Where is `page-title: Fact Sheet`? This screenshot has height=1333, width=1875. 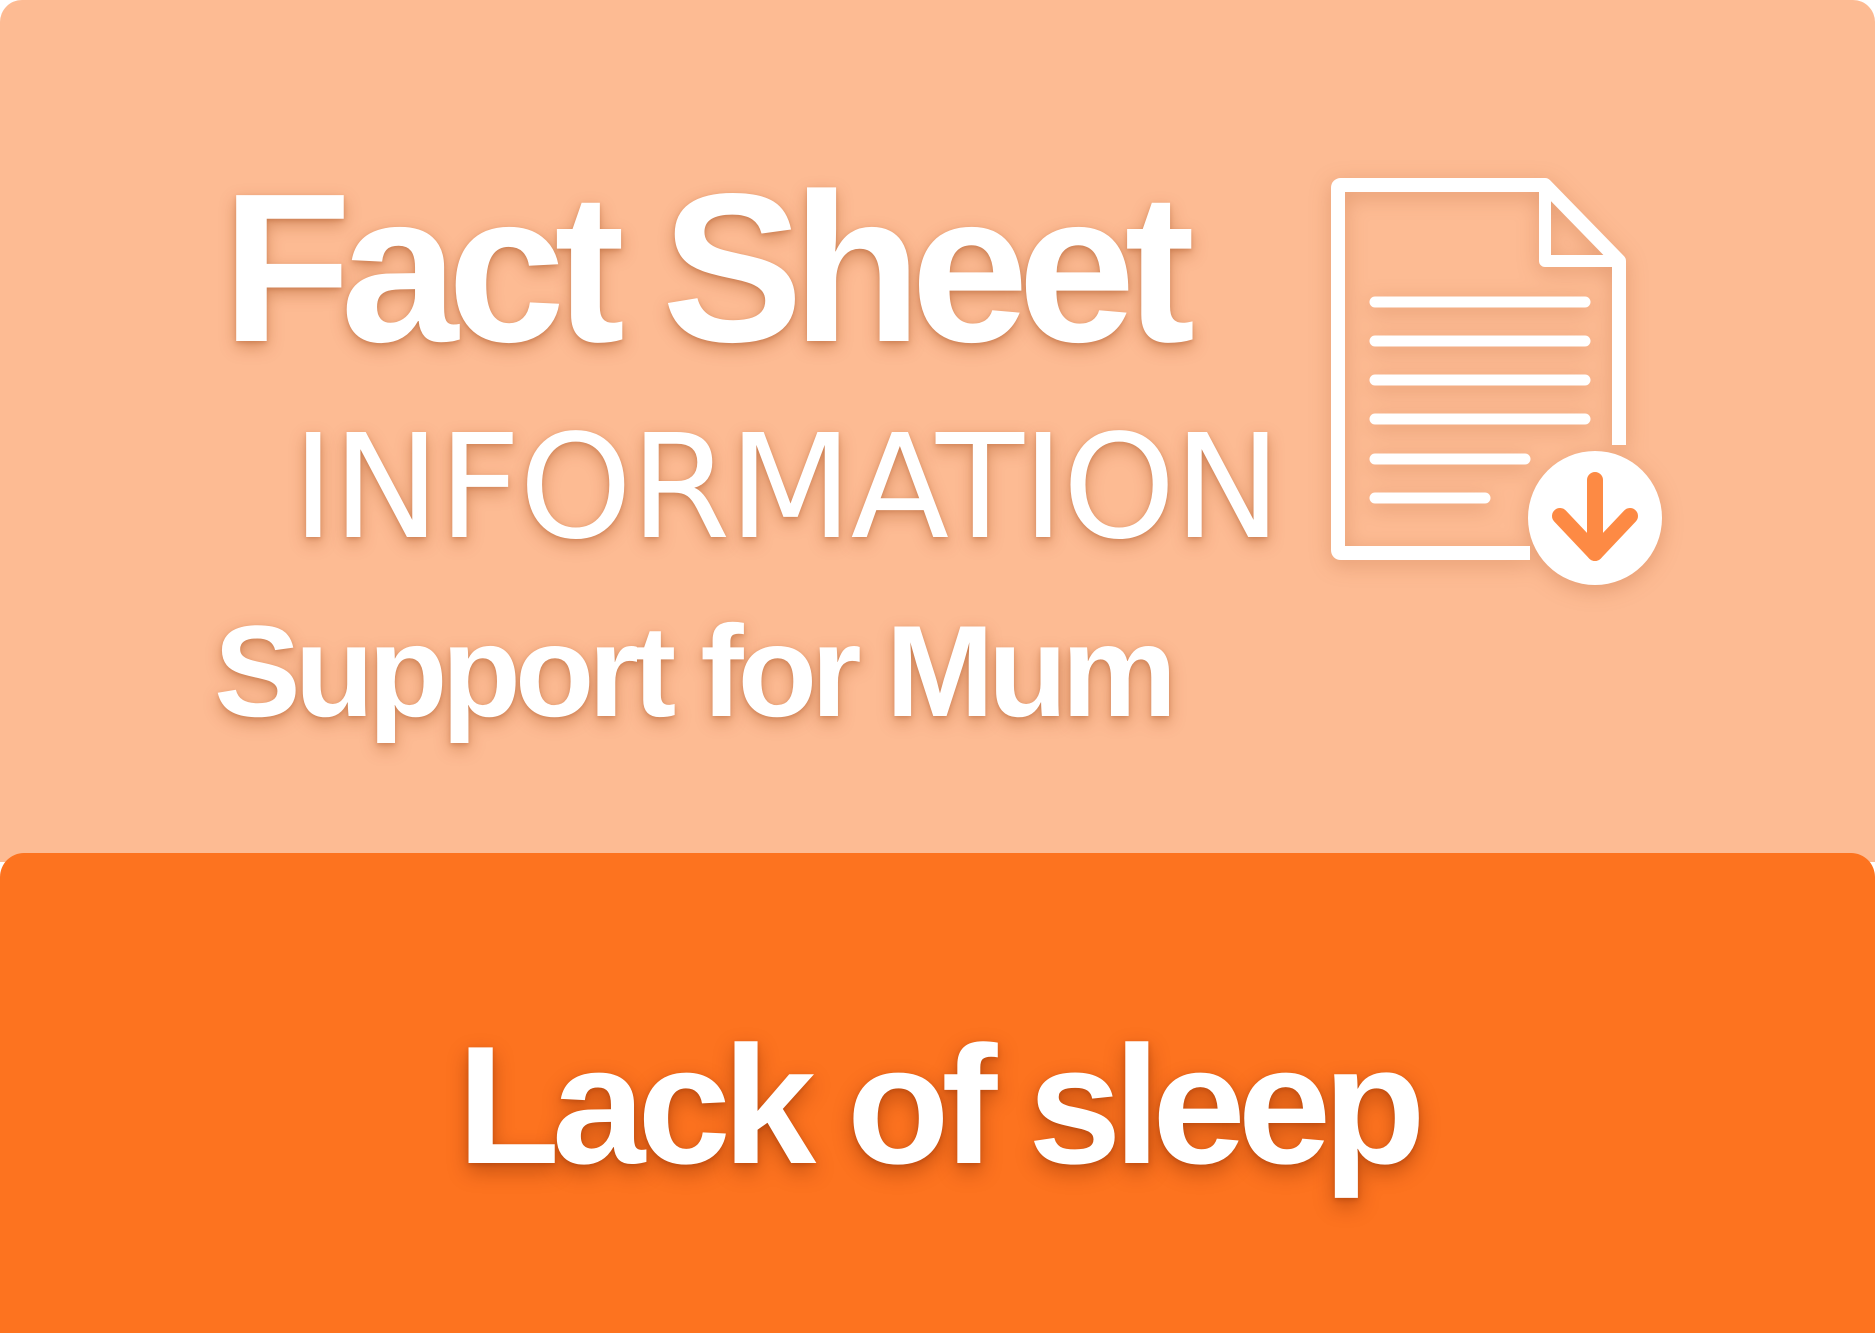
page-title: Fact Sheet is located at coordinates (708, 267).